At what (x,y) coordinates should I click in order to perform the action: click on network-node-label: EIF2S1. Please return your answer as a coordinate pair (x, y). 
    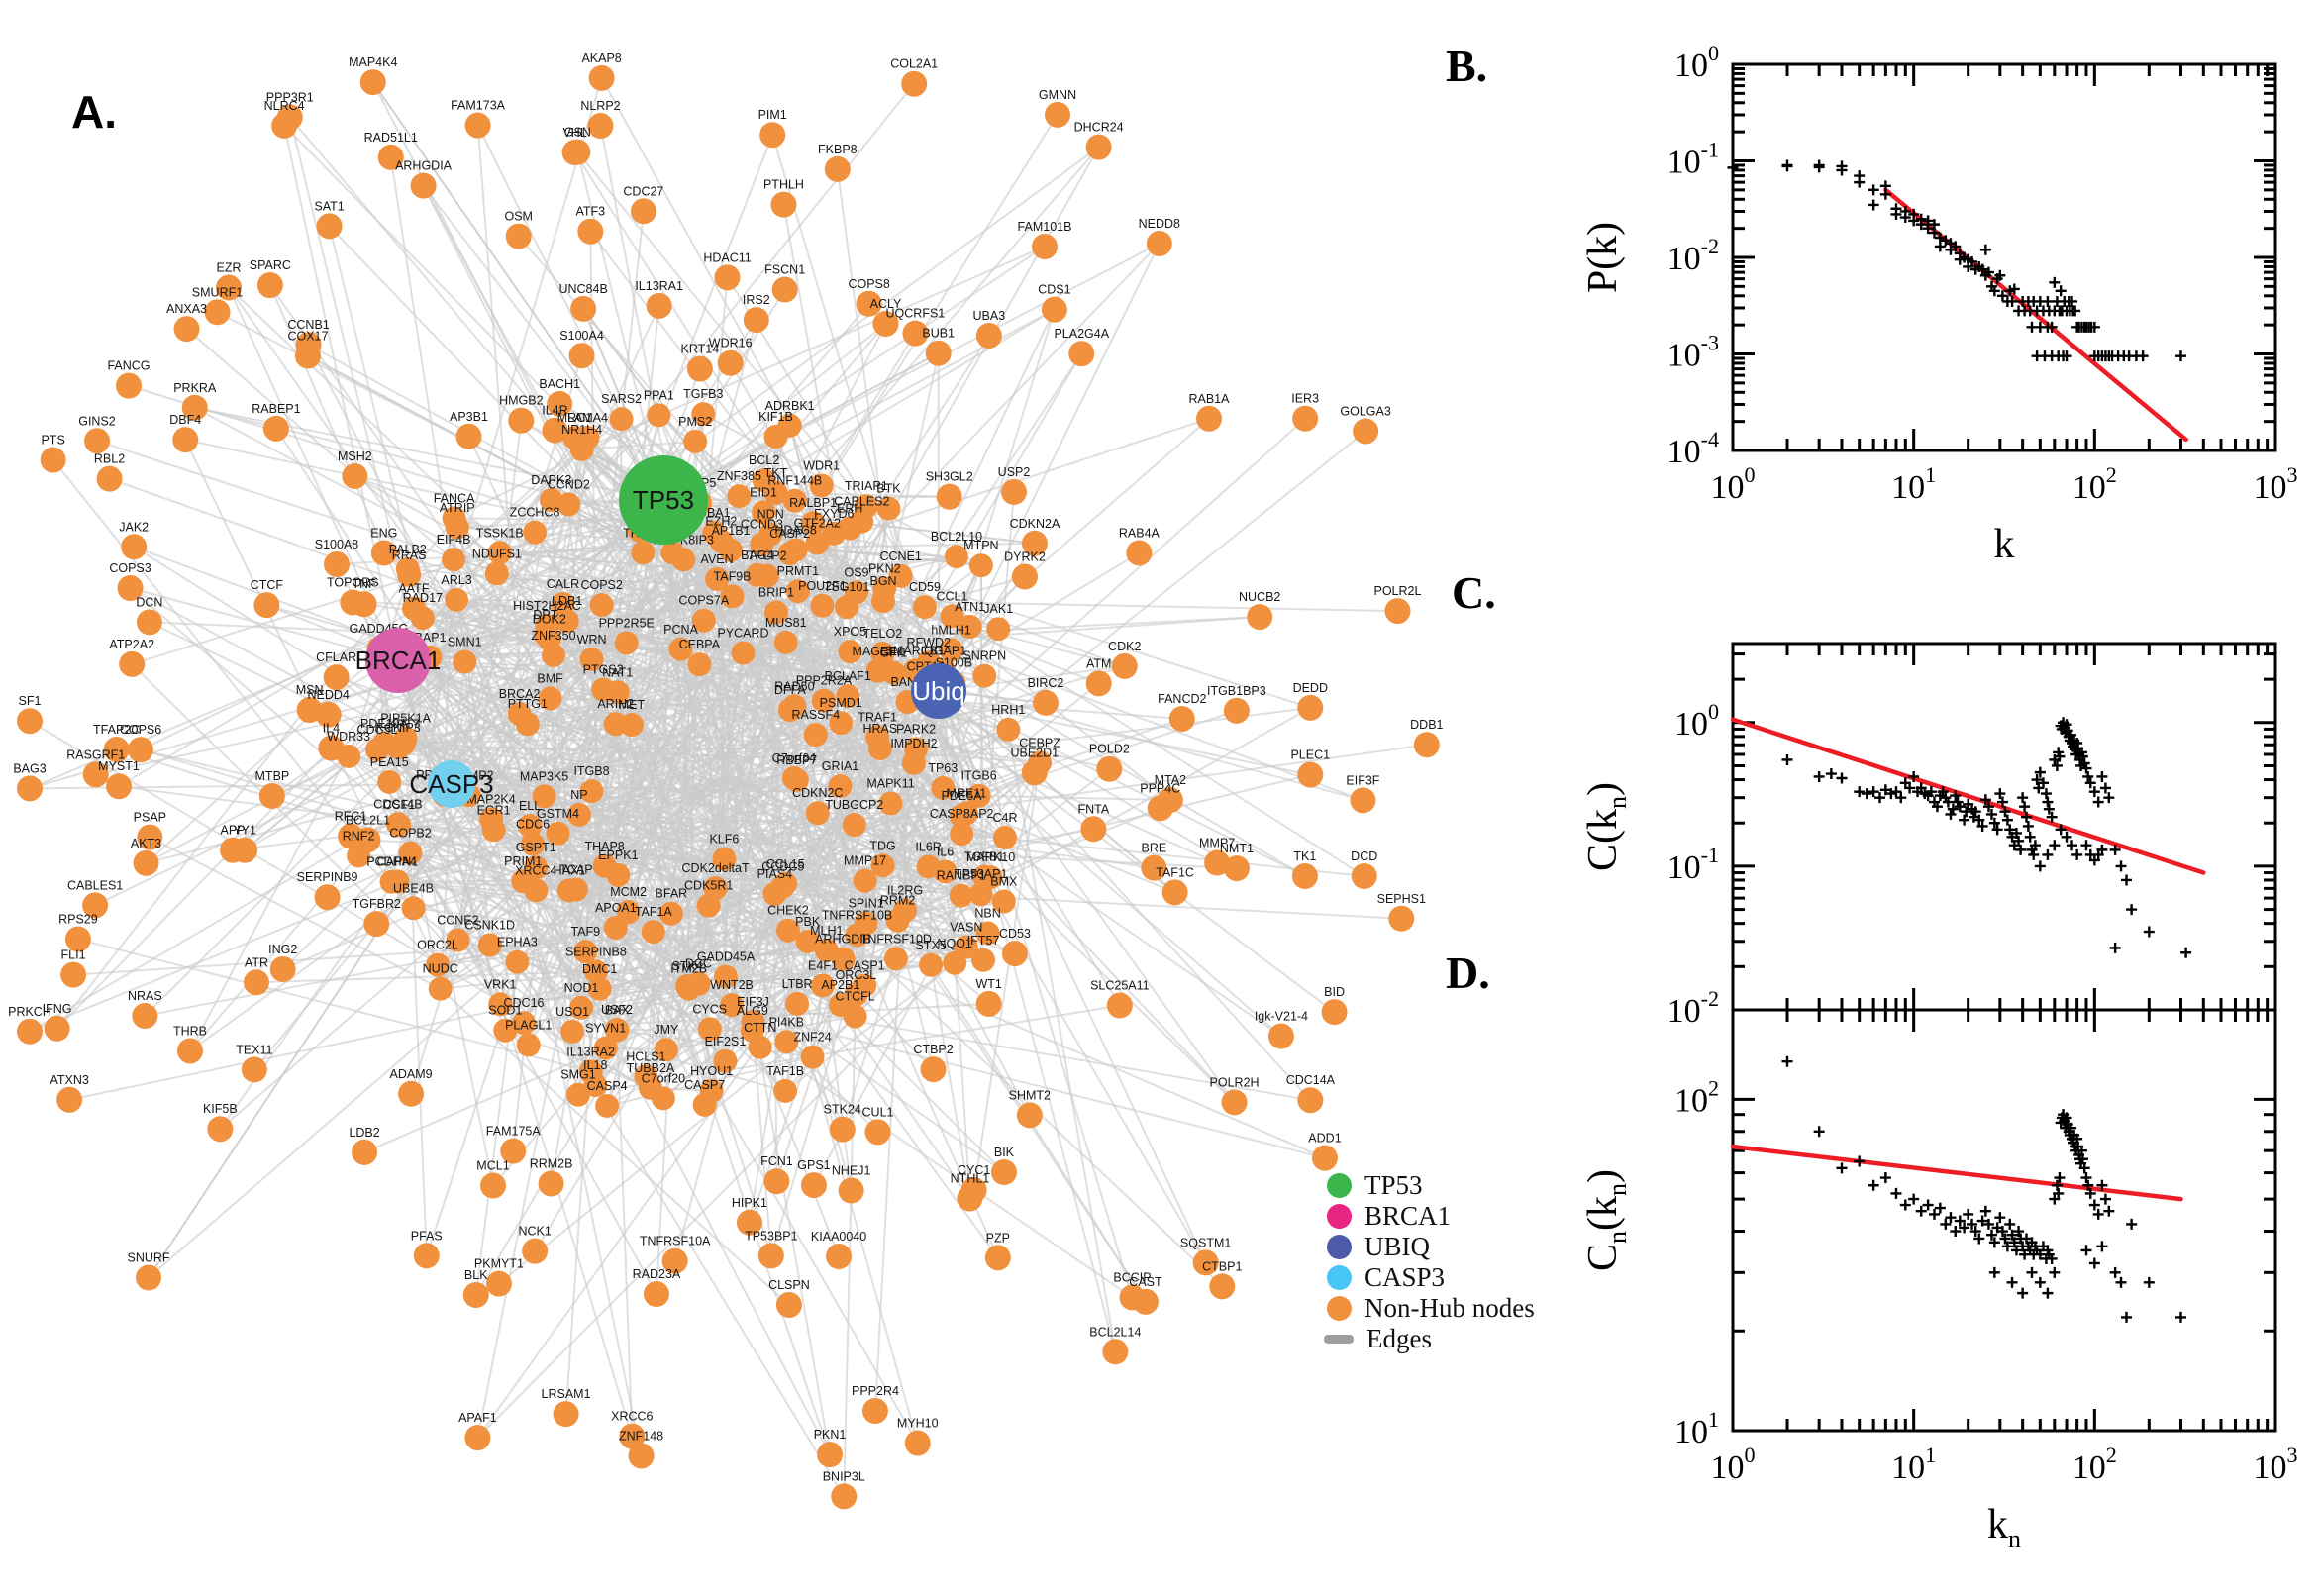
    Looking at the image, I should click on (726, 1041).